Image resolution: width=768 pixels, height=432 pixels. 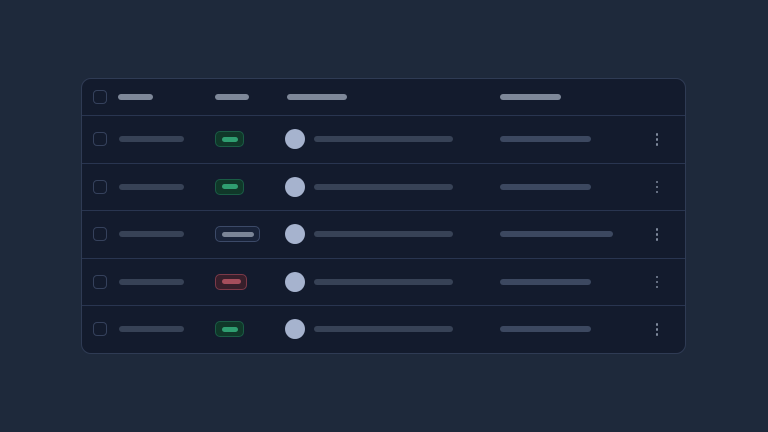 What do you see at coordinates (232, 97) in the screenshot?
I see `status-column-placeholder` at bounding box center [232, 97].